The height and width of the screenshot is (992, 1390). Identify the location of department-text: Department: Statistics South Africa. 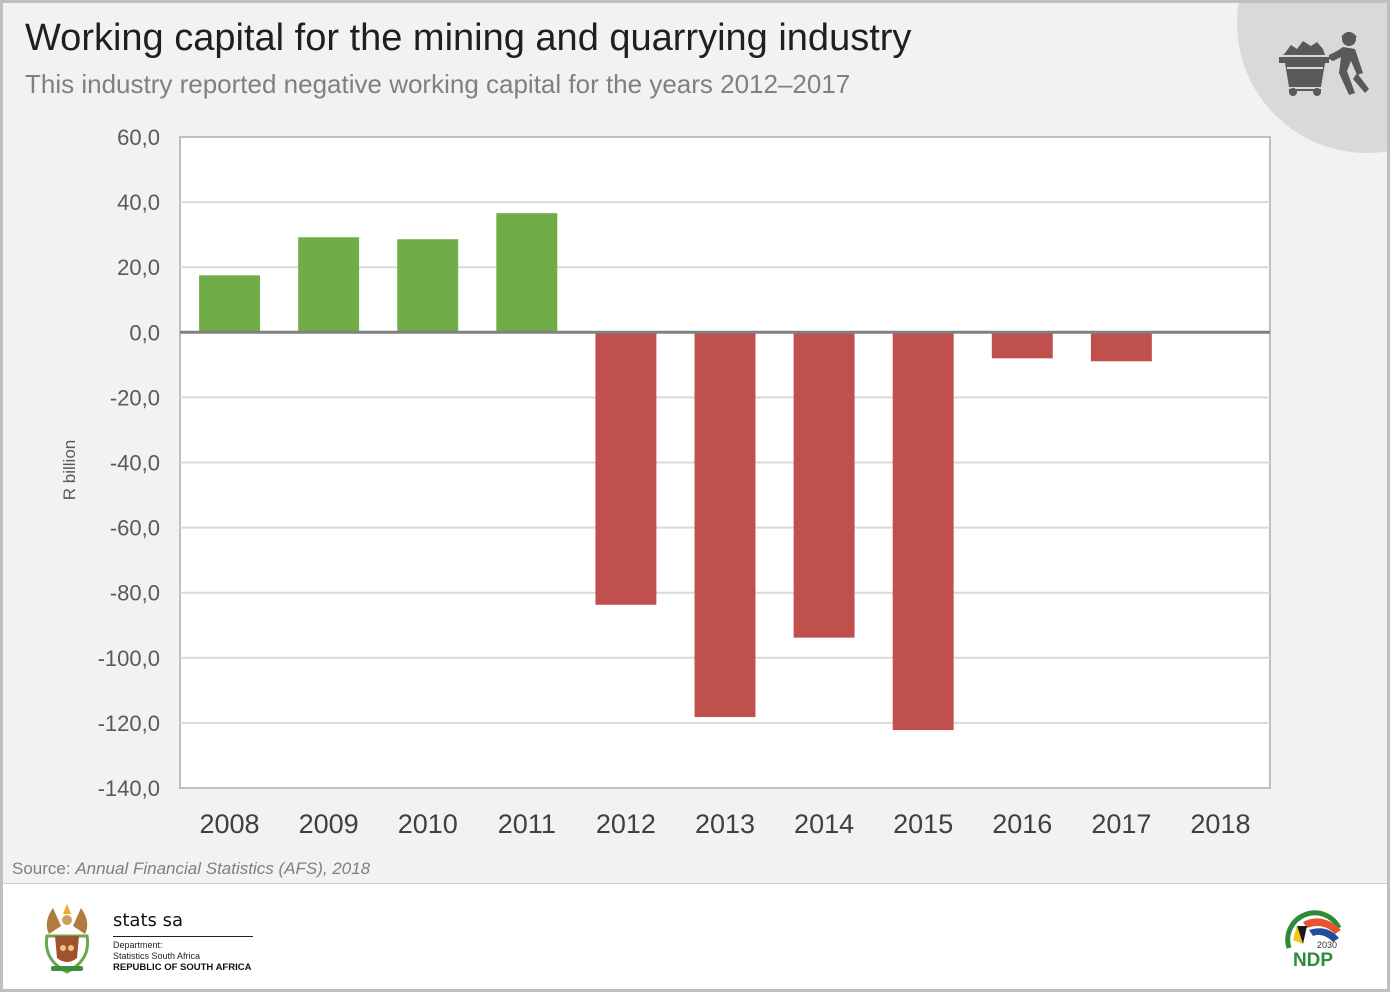
(156, 951).